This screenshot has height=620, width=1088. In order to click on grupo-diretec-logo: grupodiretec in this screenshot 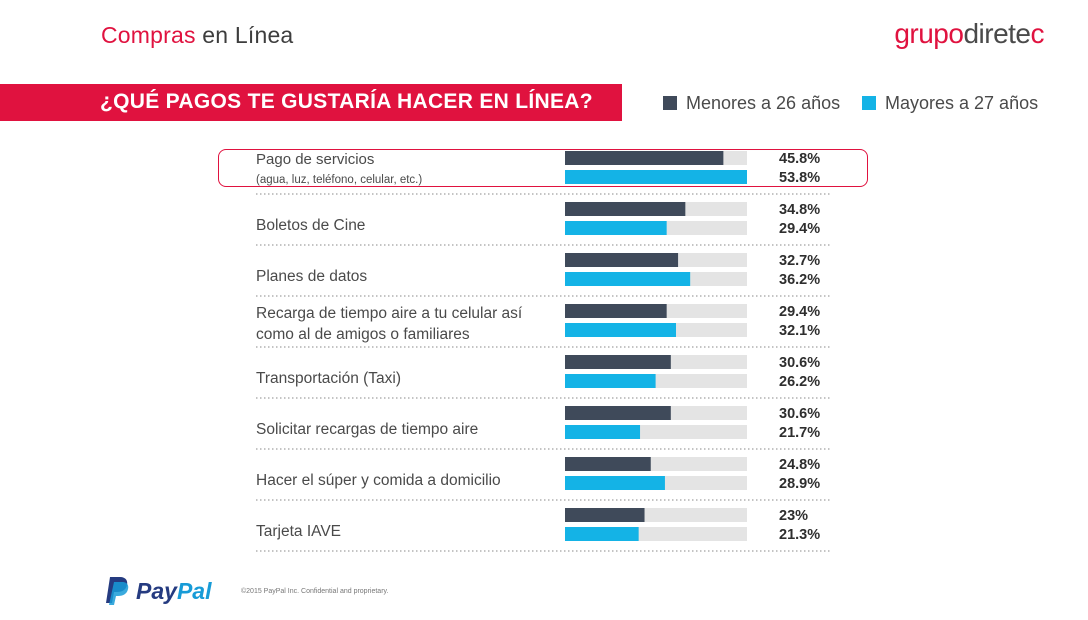, I will do `click(969, 34)`.